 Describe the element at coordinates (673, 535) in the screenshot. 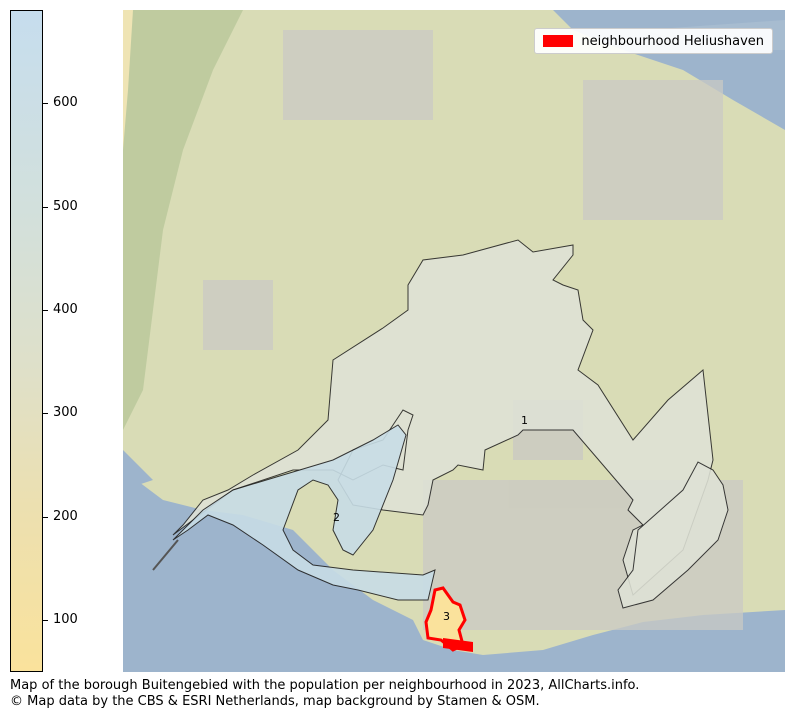

I see `neighbourhood-east` at that location.